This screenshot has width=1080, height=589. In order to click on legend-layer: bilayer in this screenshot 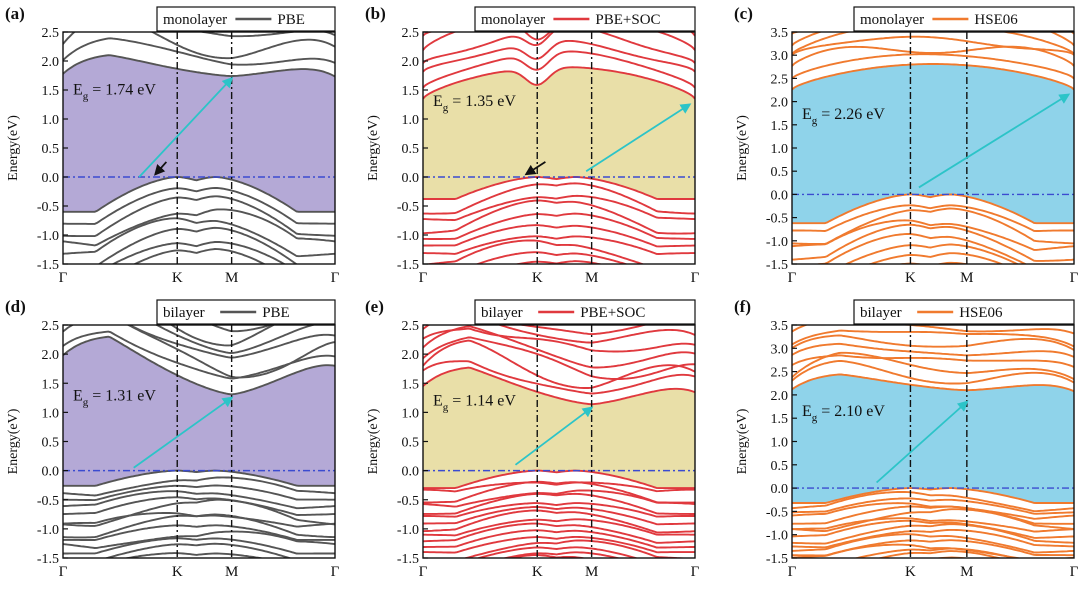, I will do `click(881, 313)`.